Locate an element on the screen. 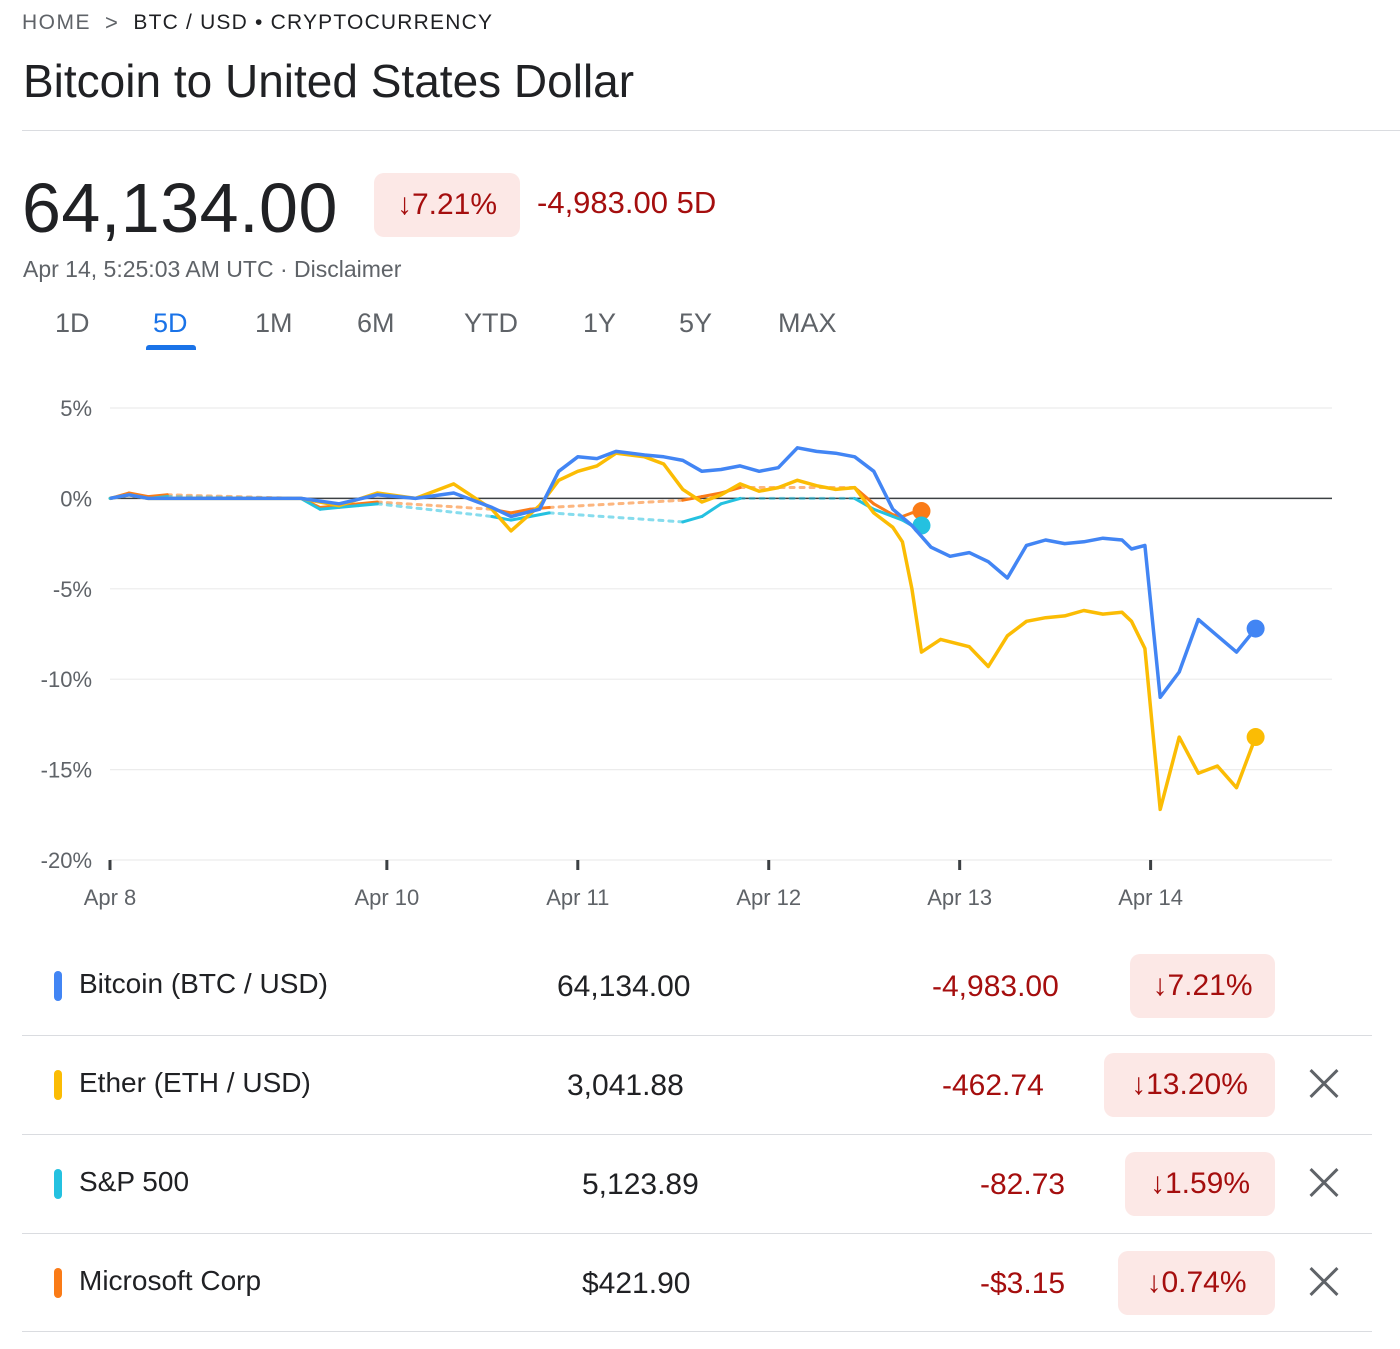 The image size is (1400, 1349). x-tick-label: Apr 14 is located at coordinates (1150, 897).